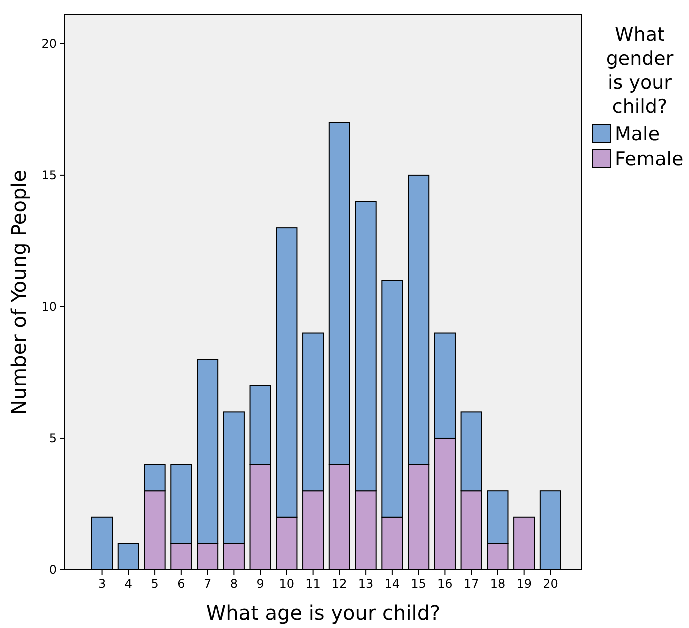 The image size is (689, 628). Describe the element at coordinates (340, 584) in the screenshot. I see `x-tick-label: 12` at that location.